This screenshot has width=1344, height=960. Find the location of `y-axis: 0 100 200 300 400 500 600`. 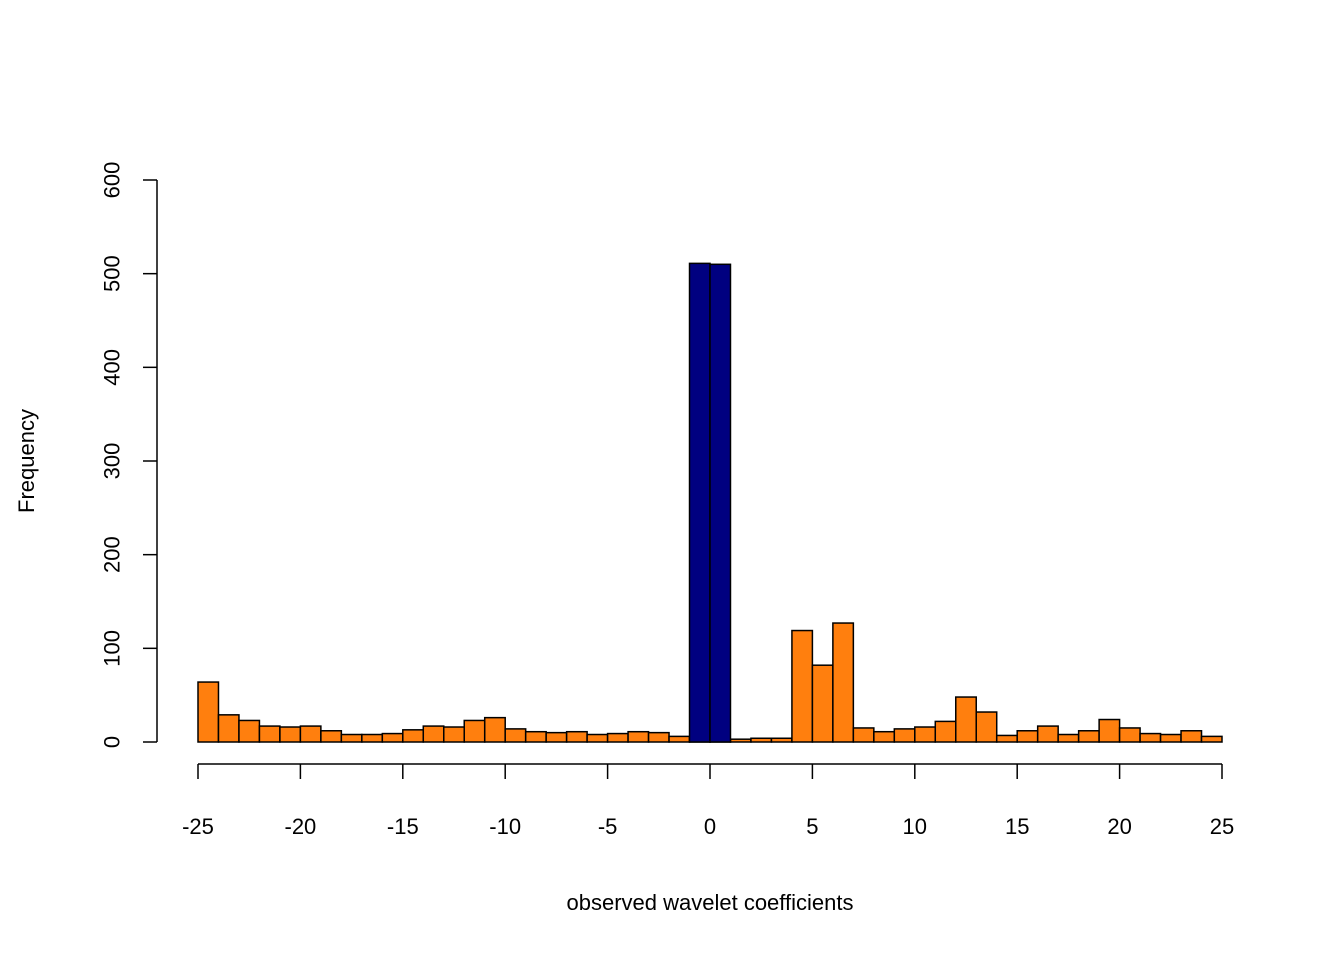

y-axis: 0 100 200 300 400 500 600 is located at coordinates (129, 455).